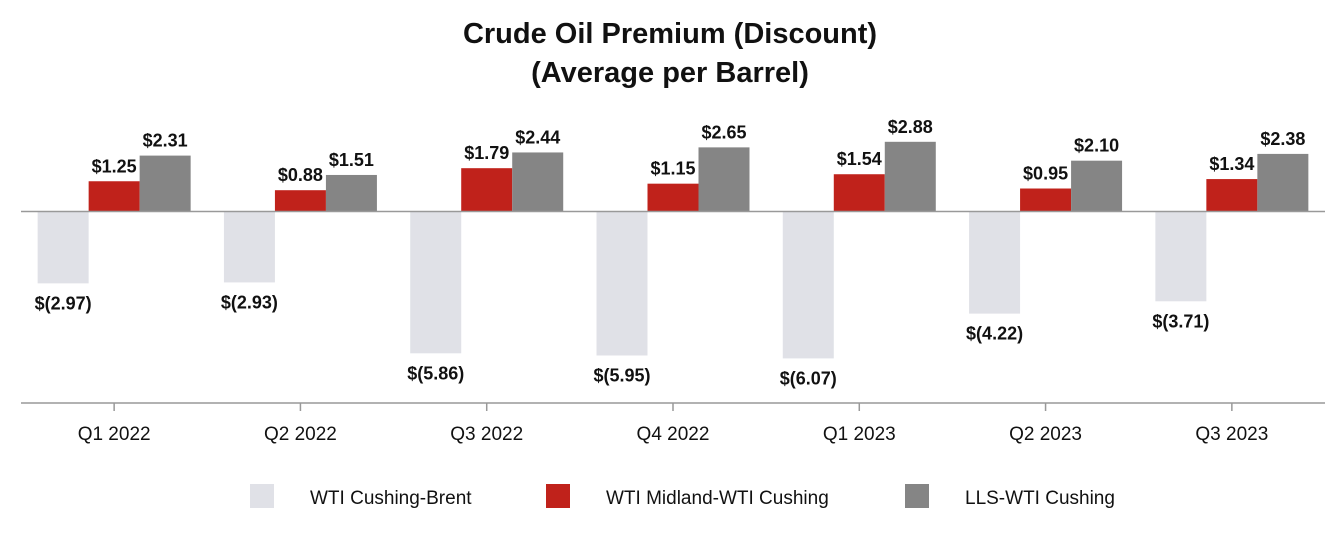  I want to click on data-label: $(5.95), so click(621, 375).